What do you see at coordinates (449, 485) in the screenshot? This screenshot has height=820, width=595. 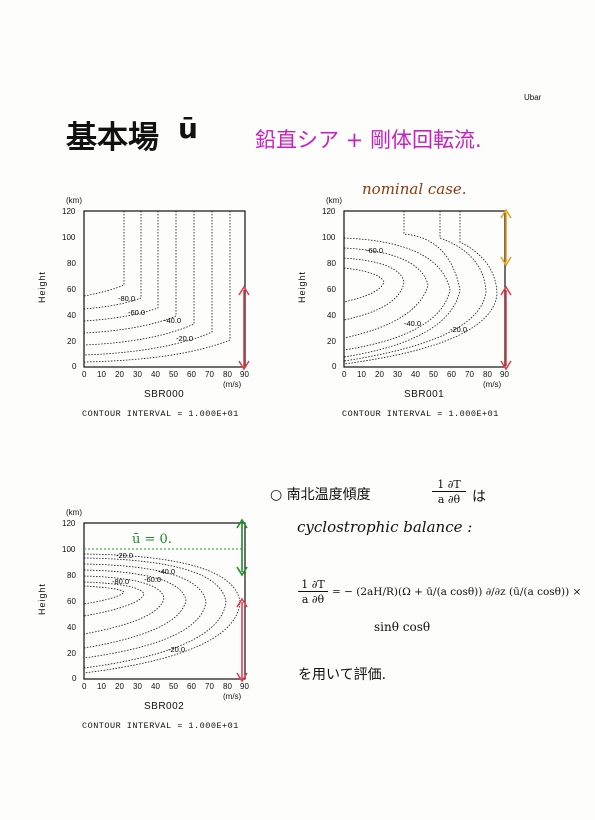 I see `note-fraction-numerator: 1 ∂T` at bounding box center [449, 485].